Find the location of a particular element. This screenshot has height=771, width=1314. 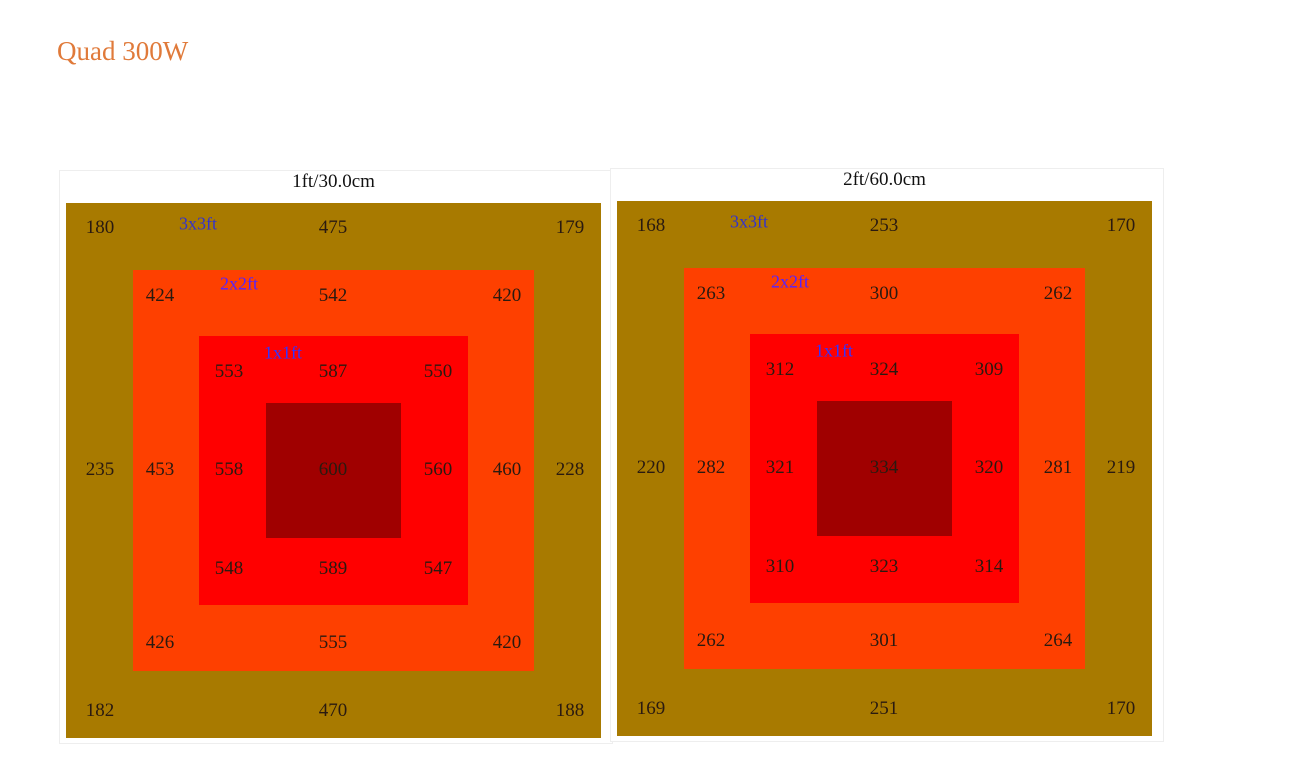

ppfd-value: 426 is located at coordinates (160, 642).